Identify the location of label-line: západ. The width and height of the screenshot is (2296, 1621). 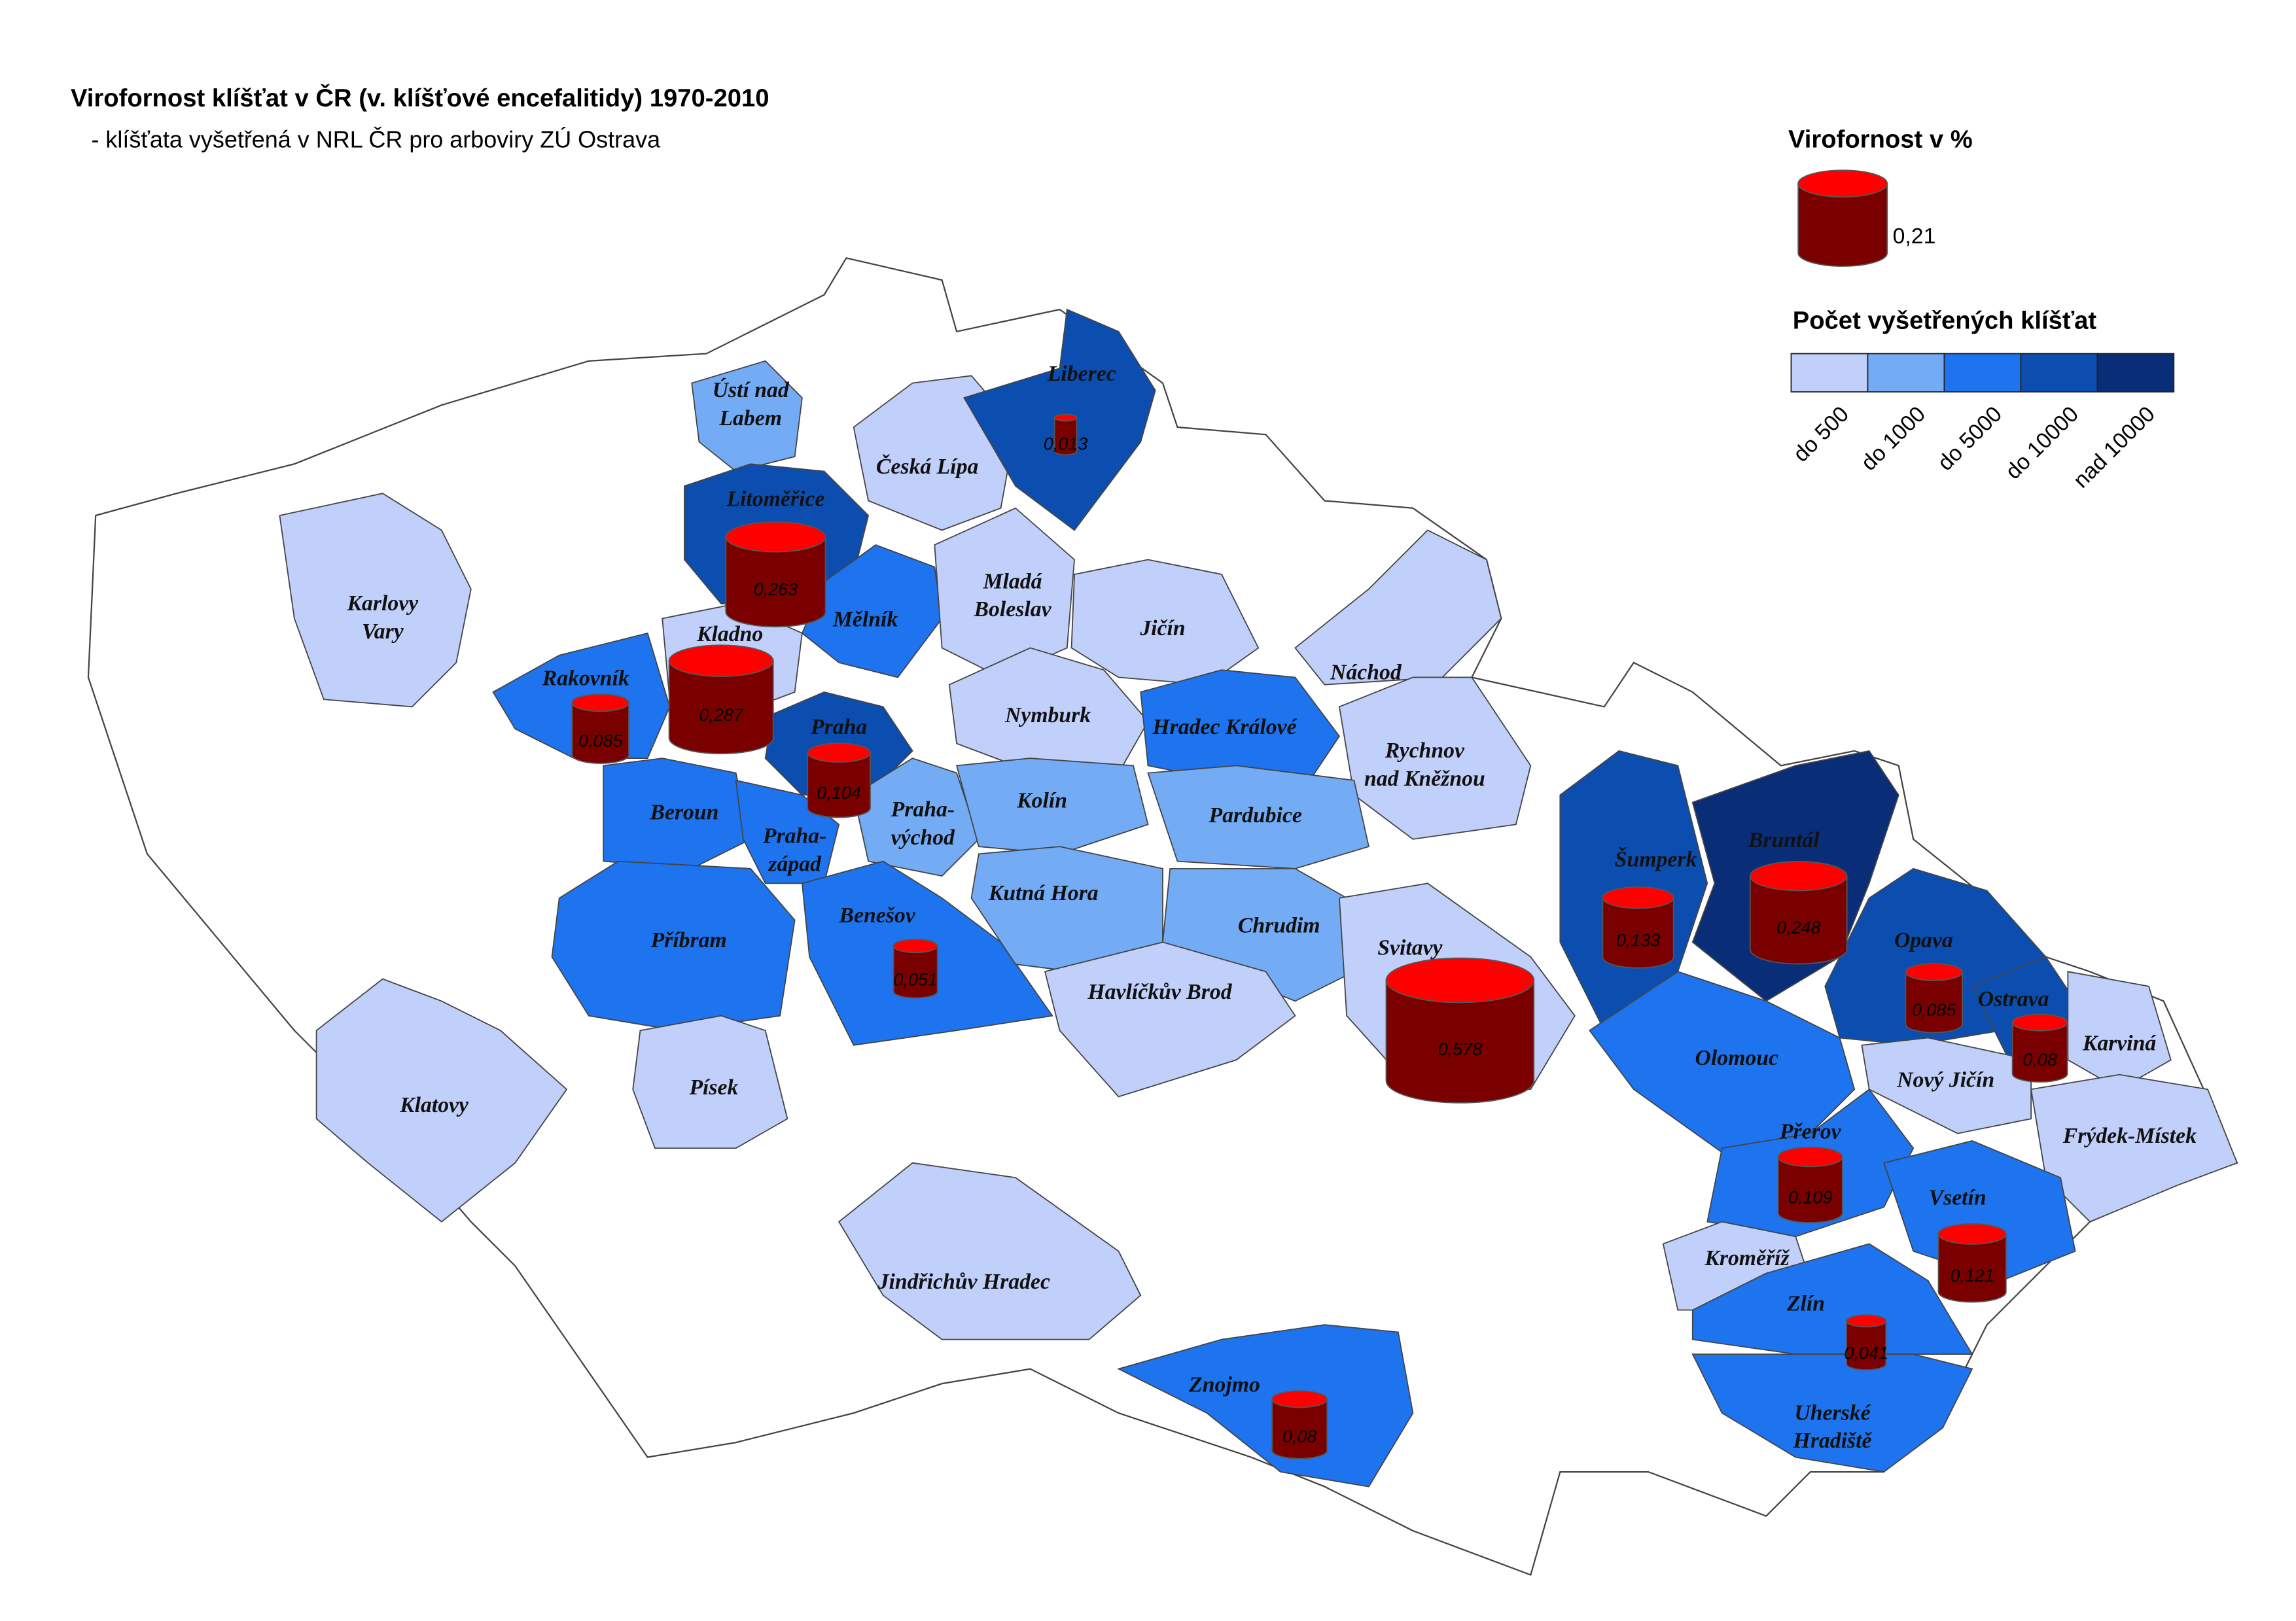
(795, 864).